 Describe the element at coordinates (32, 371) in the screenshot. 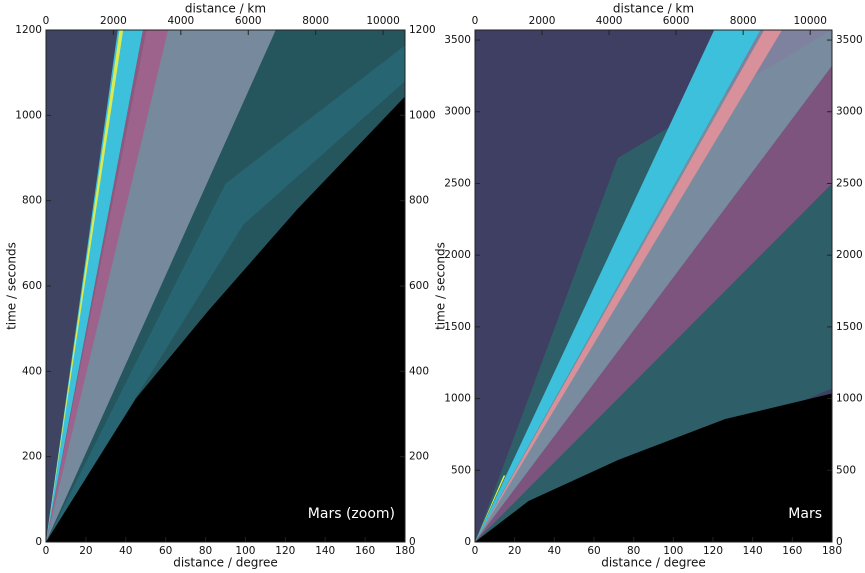

I see `y-tick-label: 400` at that location.